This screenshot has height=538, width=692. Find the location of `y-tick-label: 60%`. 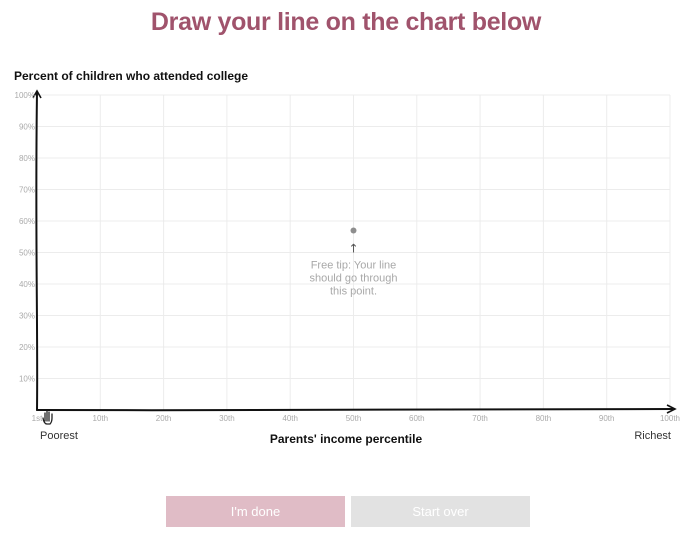

y-tick-label: 60% is located at coordinates (27, 221).